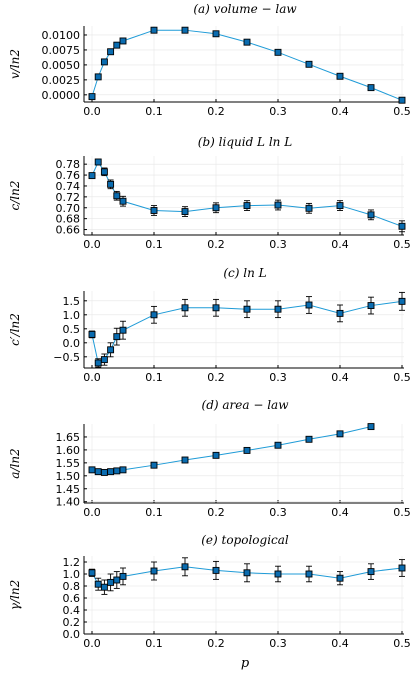 The height and width of the screenshot is (685, 411). What do you see at coordinates (61, 65) in the screenshot?
I see `y-tick-label: 0.0050` at bounding box center [61, 65].